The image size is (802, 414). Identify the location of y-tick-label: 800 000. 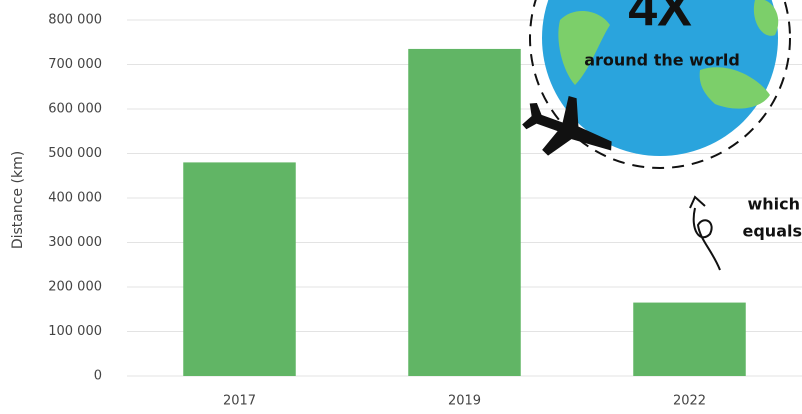
(75, 20).